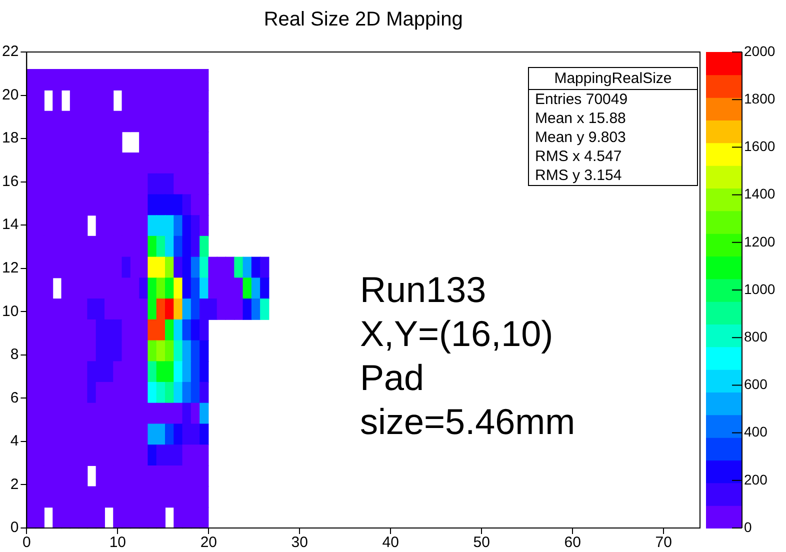 The height and width of the screenshot is (552, 786). I want to click on annotation: X,Y=(16,10), so click(457, 334).